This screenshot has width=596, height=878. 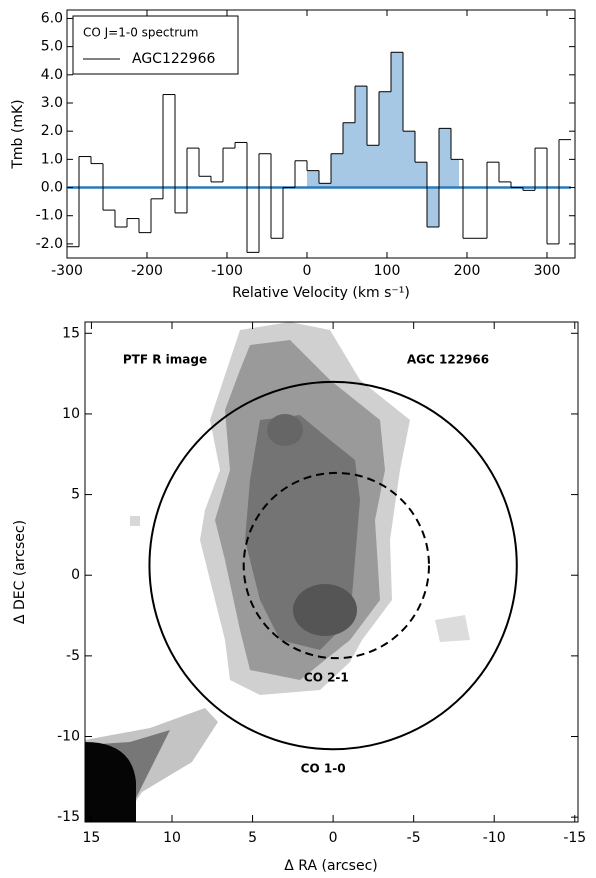 I want to click on y-tick-label: -1.0, so click(x=49, y=216).